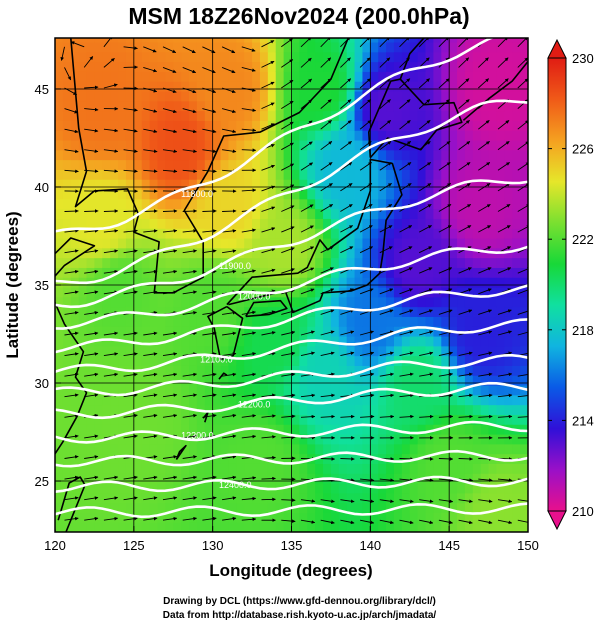 Image resolution: width=599 pixels, height=625 pixels. I want to click on colorbar-tick-label: 210, so click(583, 511).